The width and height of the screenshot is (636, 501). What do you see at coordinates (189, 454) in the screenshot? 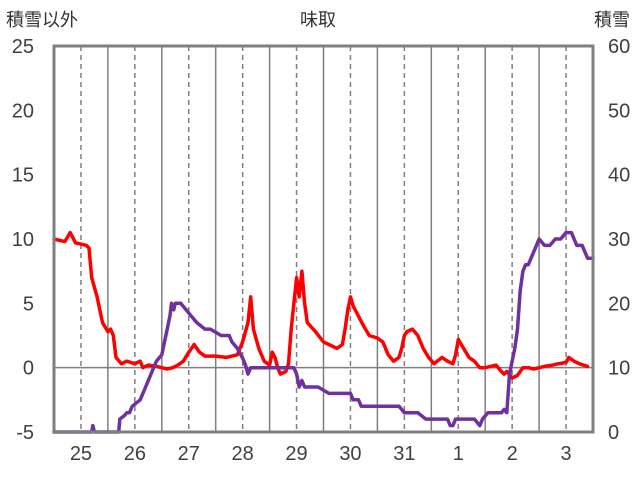
I see `x-tick-label: 27` at bounding box center [189, 454].